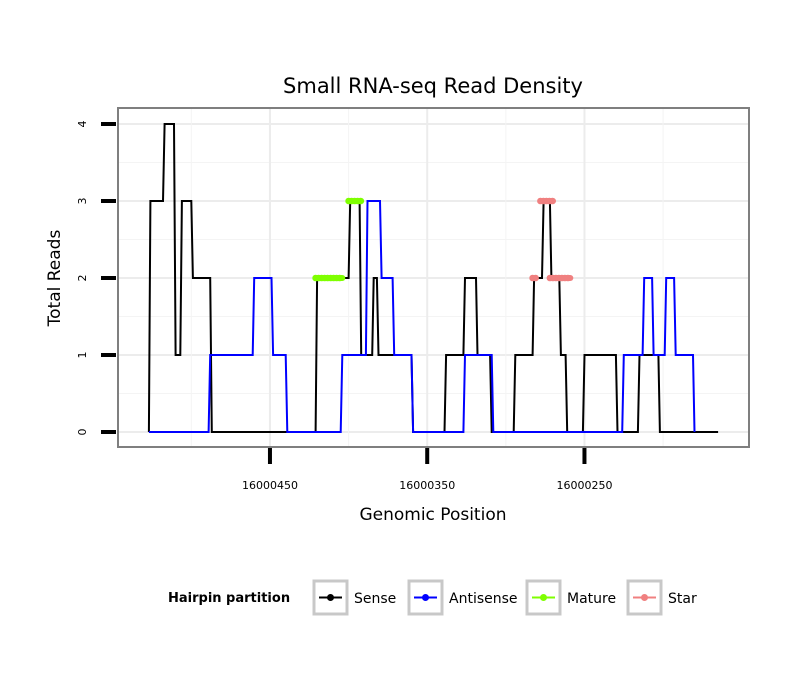 The height and width of the screenshot is (690, 810). I want to click on x-tick-label: 16000450, so click(270, 485).